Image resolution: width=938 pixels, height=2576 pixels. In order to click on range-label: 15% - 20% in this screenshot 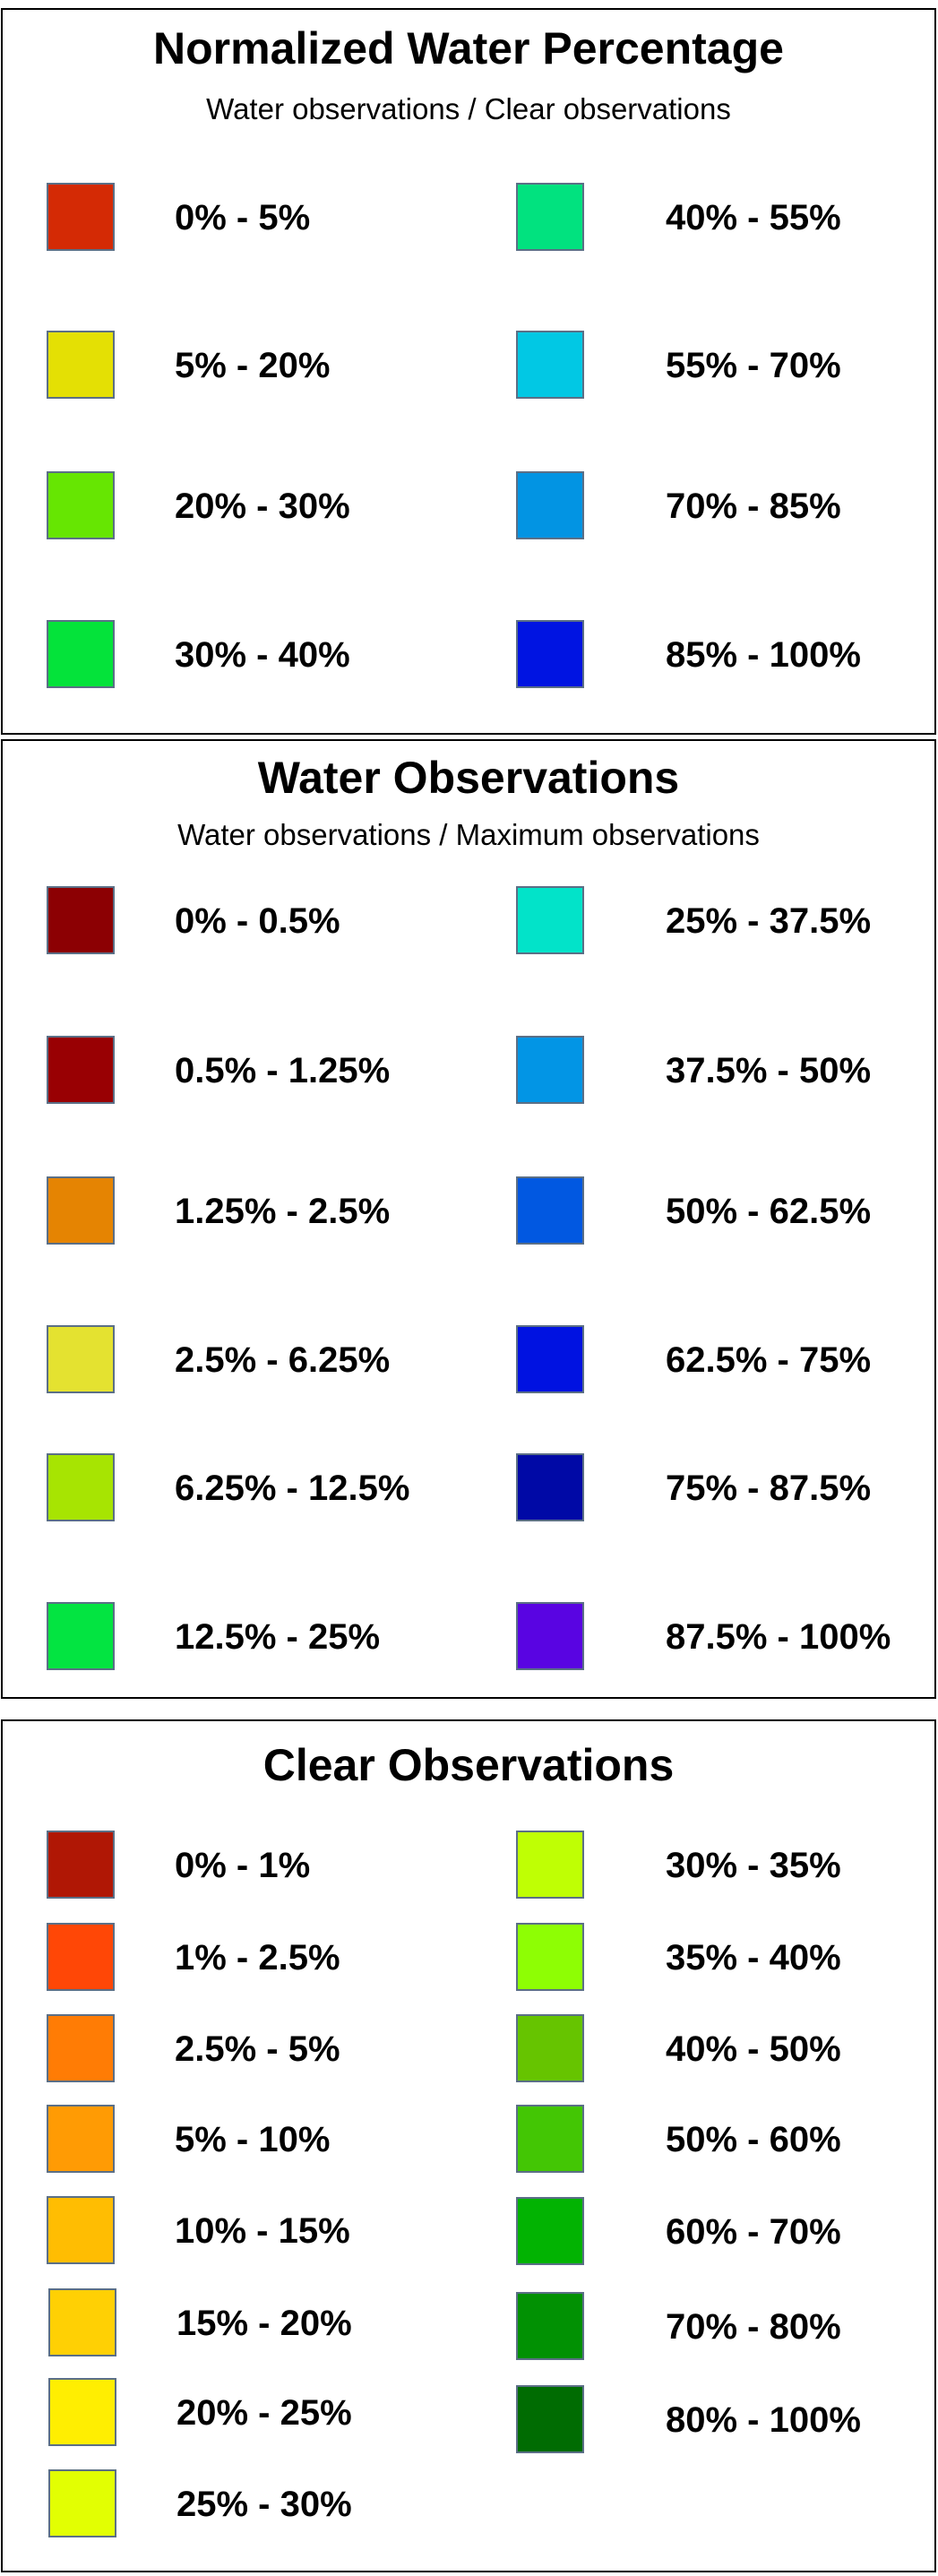, I will do `click(264, 2323)`.